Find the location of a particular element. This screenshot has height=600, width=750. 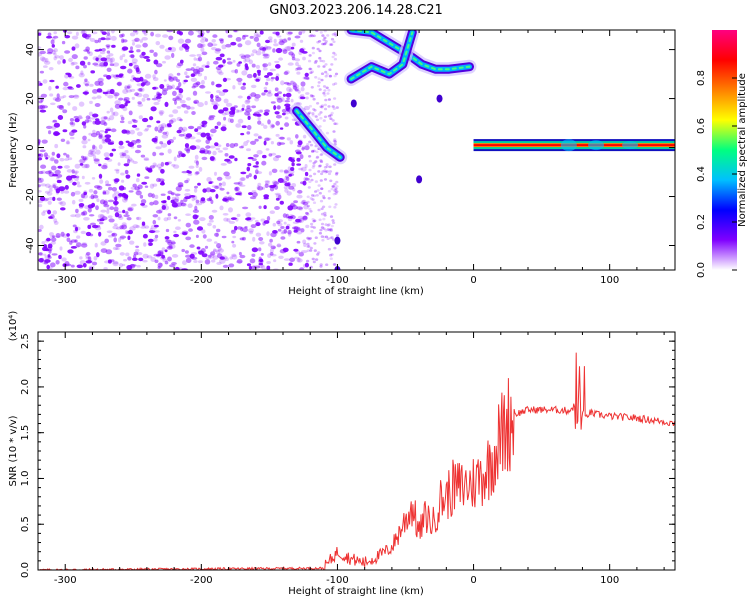

heatmap-feature-chirp-upper-a is located at coordinates (410, 53).